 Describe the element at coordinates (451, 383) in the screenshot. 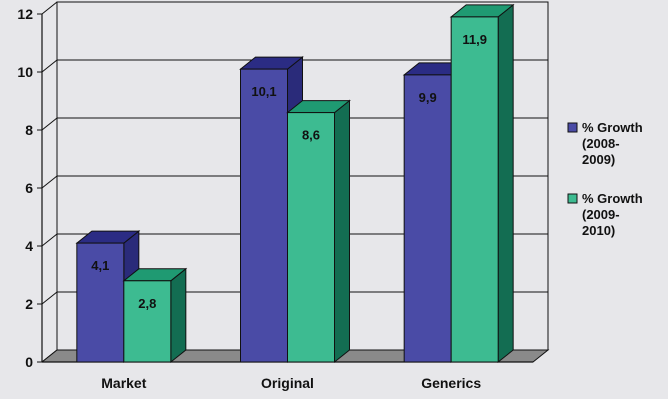

I see `category-label: Generics` at that location.